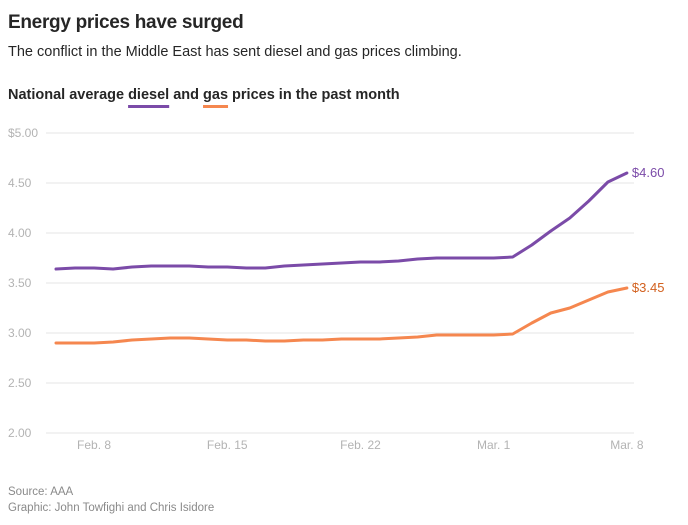  What do you see at coordinates (20, 233) in the screenshot?
I see `y-tick-label: 4.00` at bounding box center [20, 233].